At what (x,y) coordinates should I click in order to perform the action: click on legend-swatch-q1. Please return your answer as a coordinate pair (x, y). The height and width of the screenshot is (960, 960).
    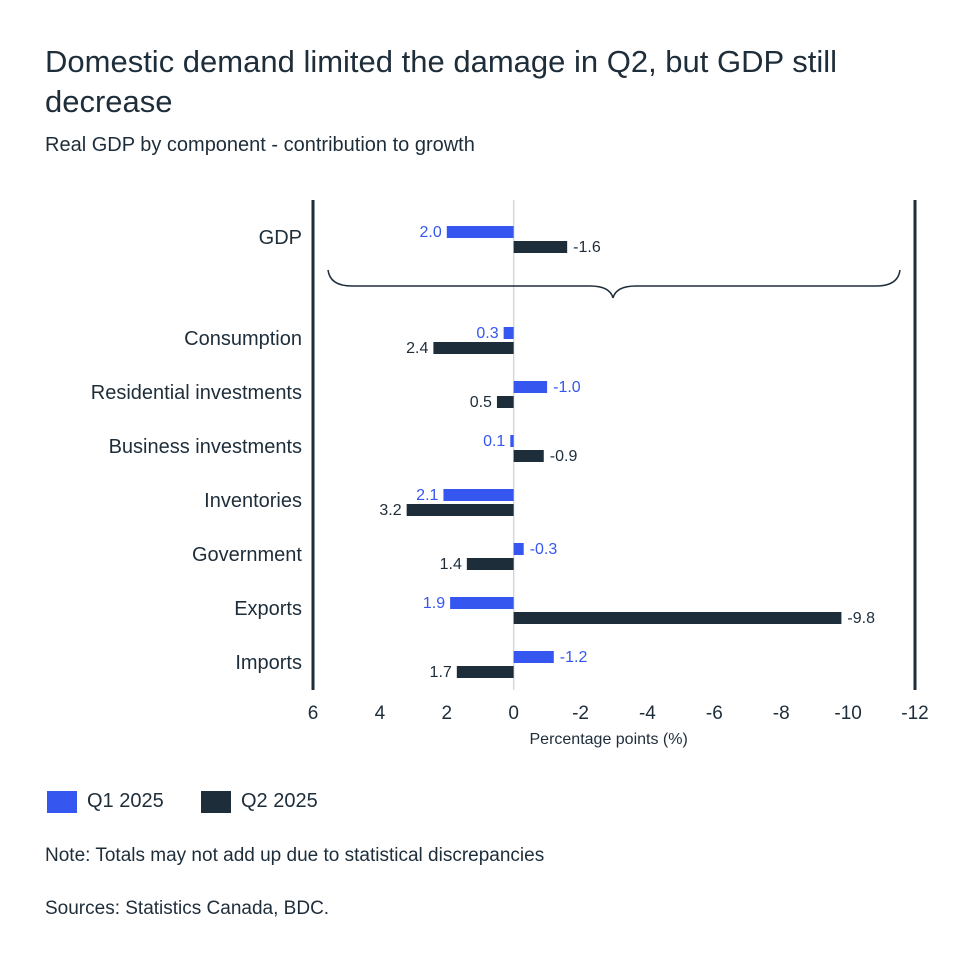
    Looking at the image, I should click on (62, 801).